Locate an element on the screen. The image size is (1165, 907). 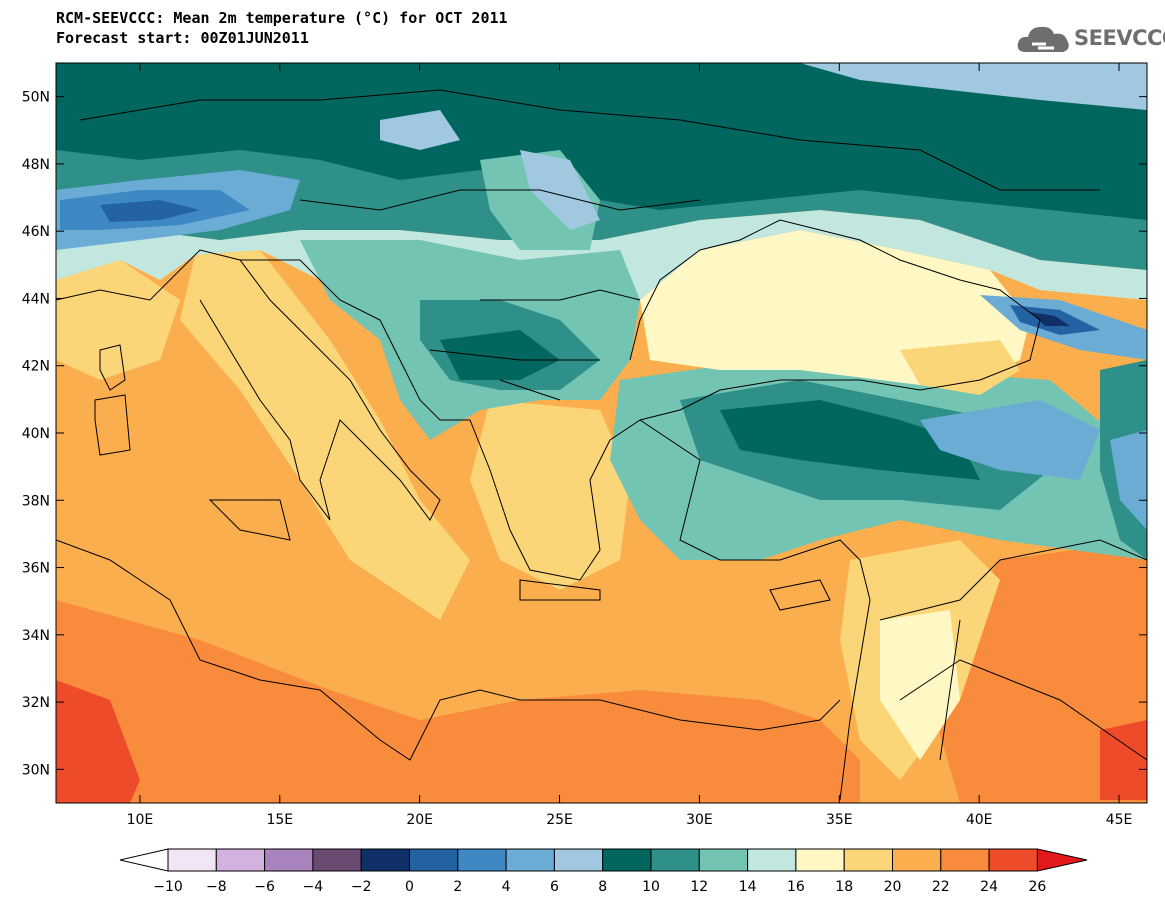
colorbar-label: −4 is located at coordinates (313, 887).